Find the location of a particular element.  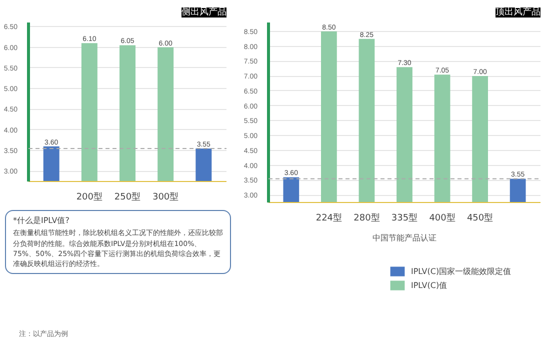

x-tick-label: 335型 is located at coordinates (404, 218).